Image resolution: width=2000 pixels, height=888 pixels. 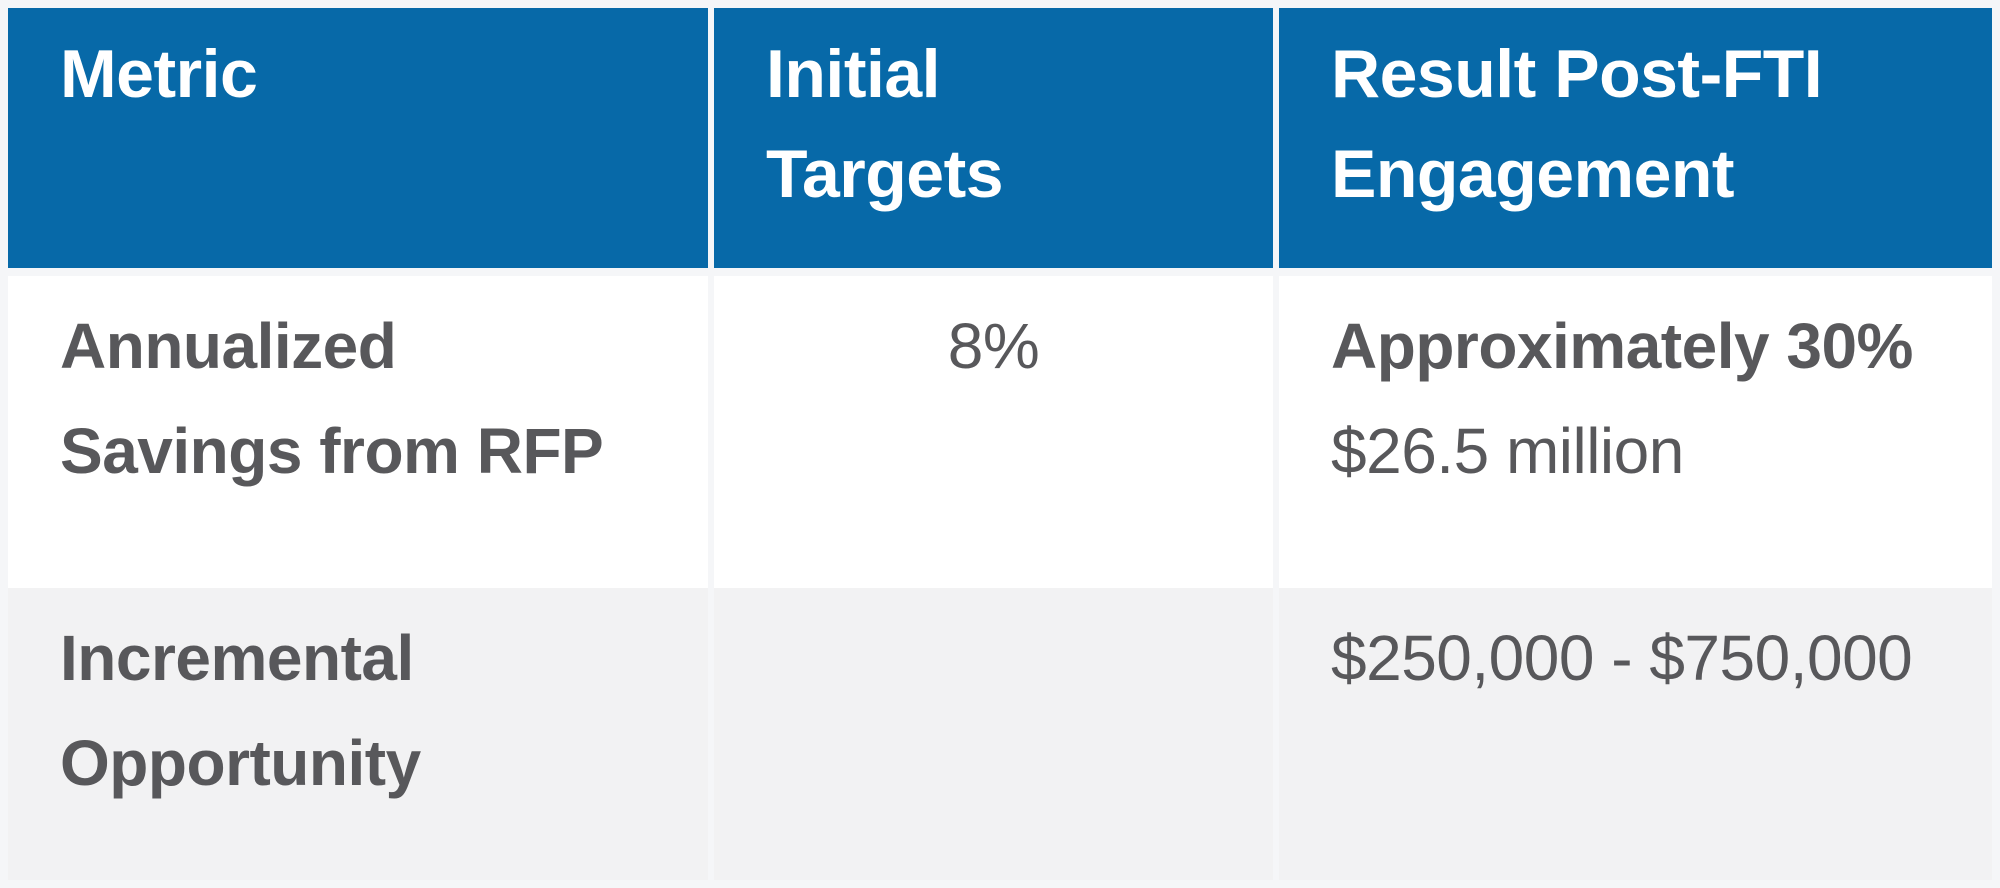 What do you see at coordinates (1507, 451) in the screenshot?
I see `result-detail-value: $26.5 million` at bounding box center [1507, 451].